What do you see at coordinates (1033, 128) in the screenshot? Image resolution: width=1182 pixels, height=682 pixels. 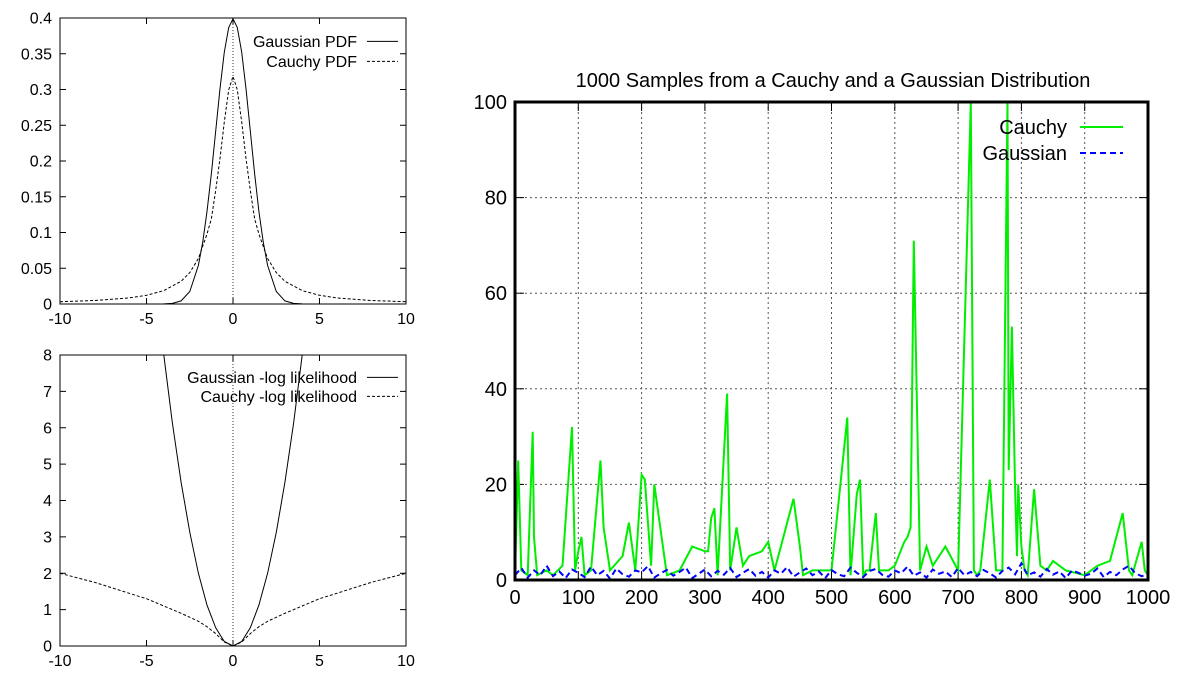 I see `legend-label-cauchy: Cauchy` at bounding box center [1033, 128].